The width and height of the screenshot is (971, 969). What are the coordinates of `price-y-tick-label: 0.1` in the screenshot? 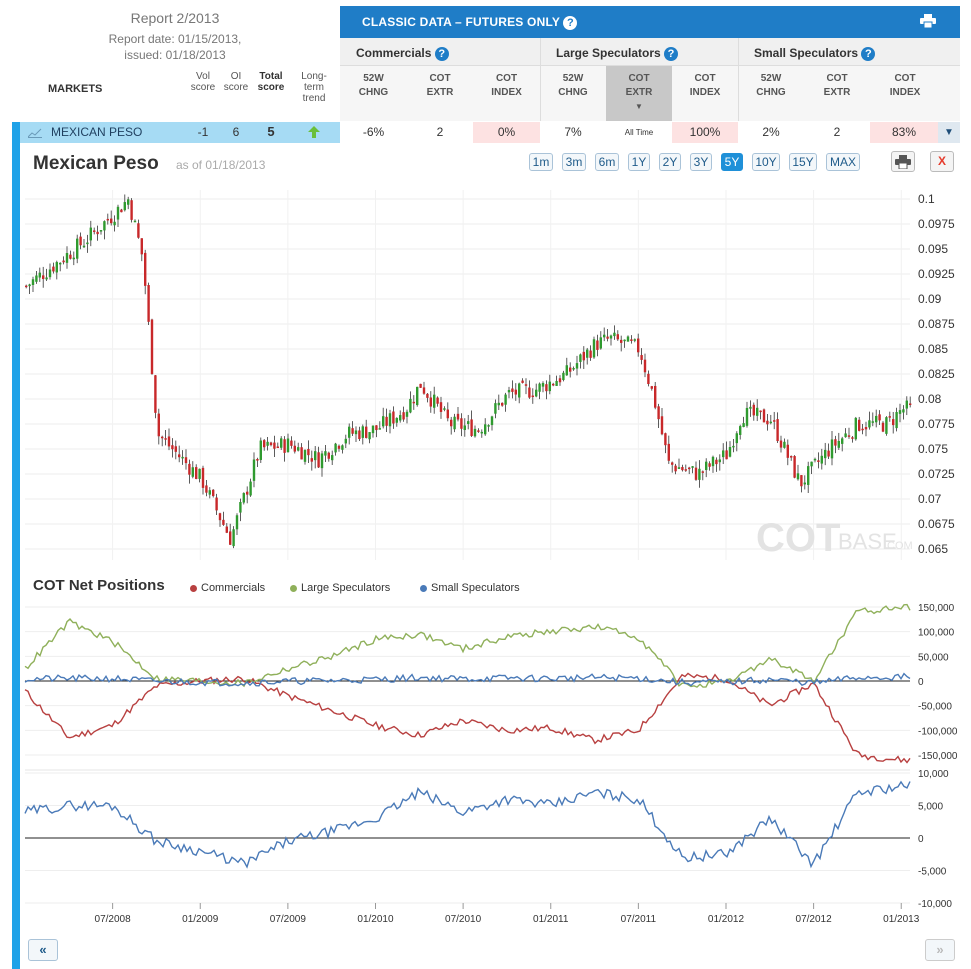 It's located at (926, 199).